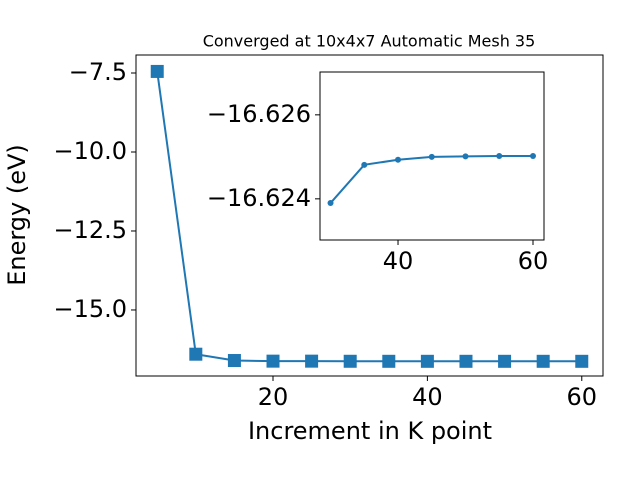 The image size is (640, 480). What do you see at coordinates (90, 309) in the screenshot?
I see `y-tick-label: −15.0` at bounding box center [90, 309].